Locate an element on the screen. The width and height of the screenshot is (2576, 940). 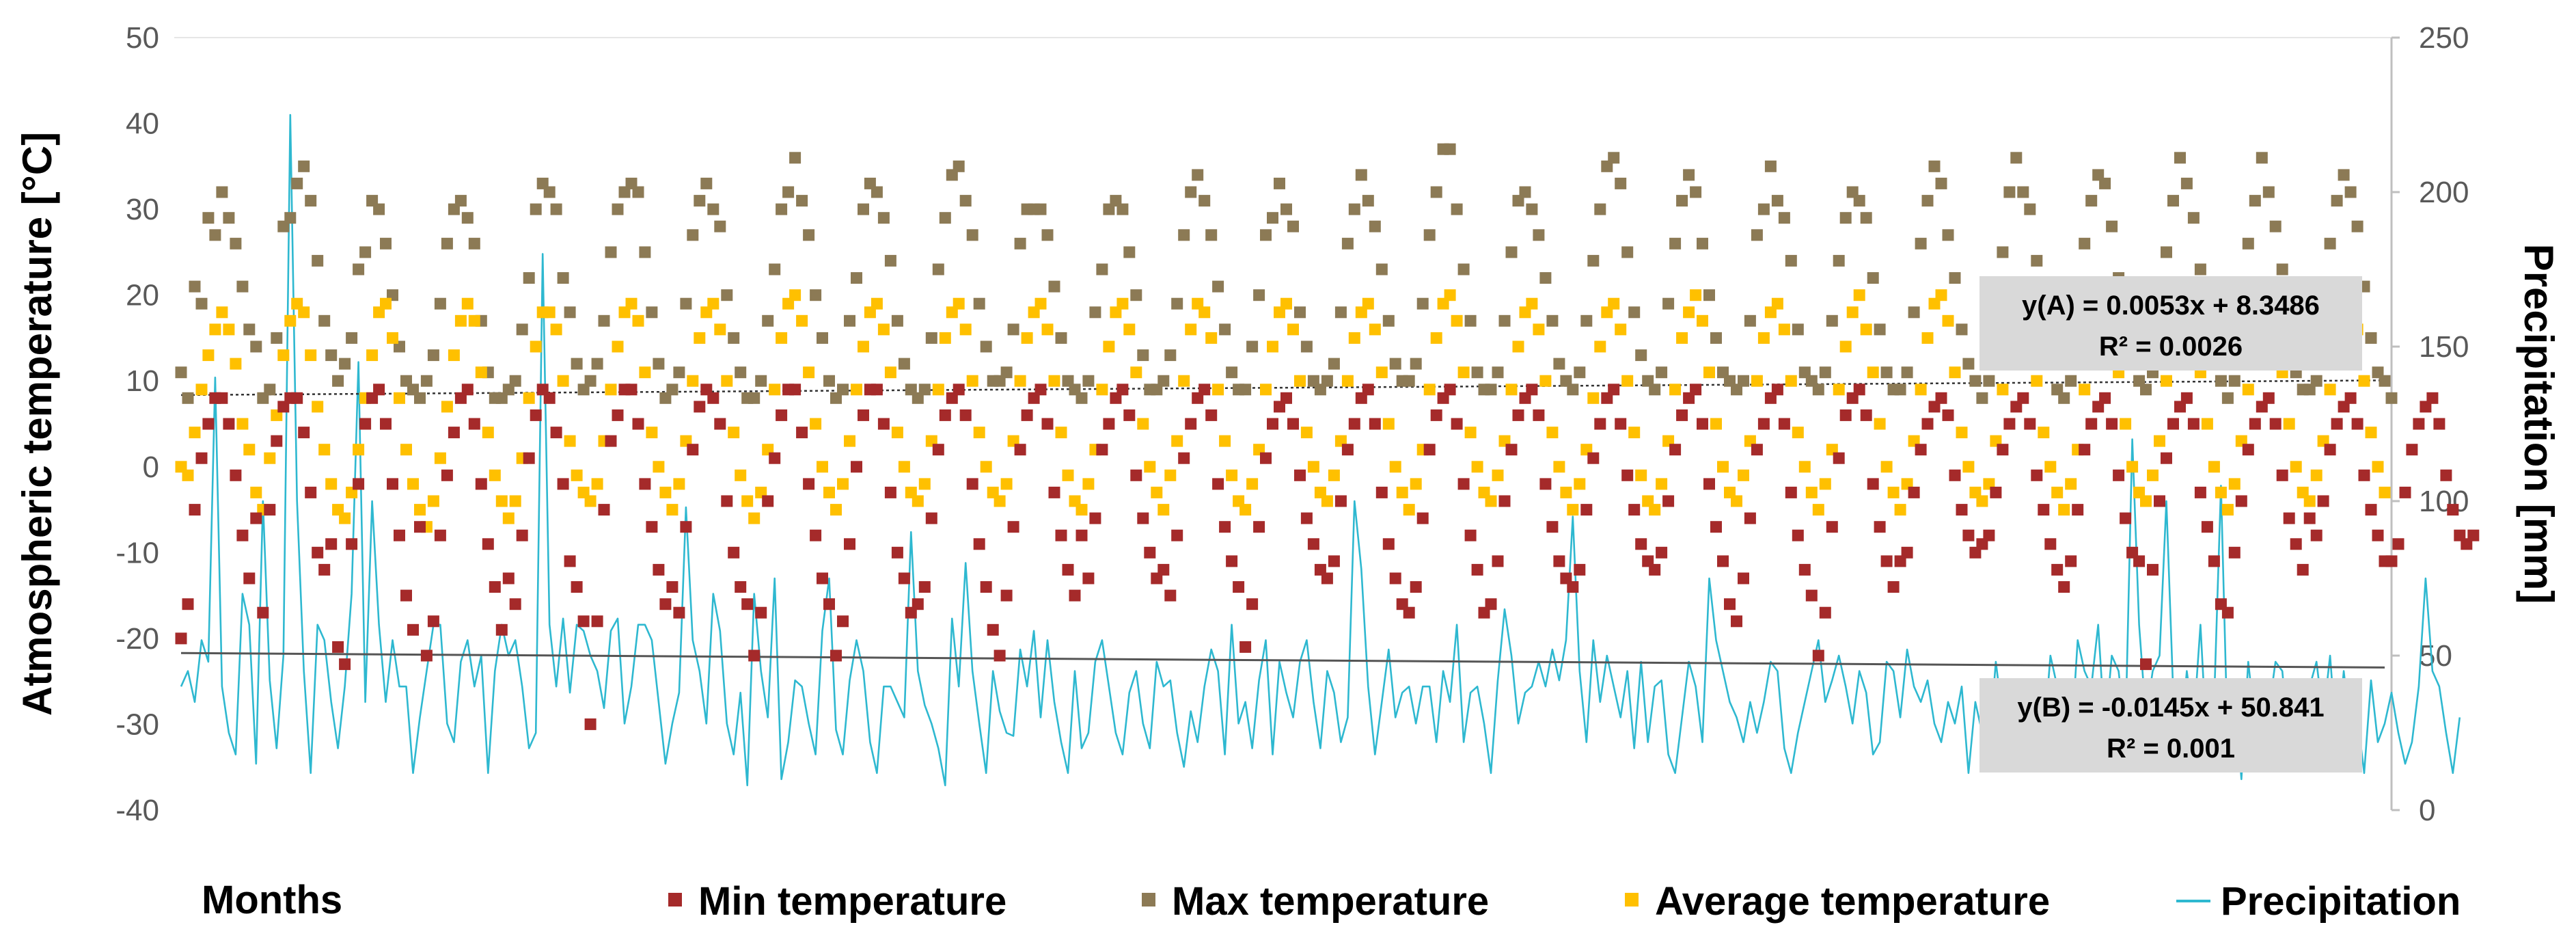
trendline-a-label: y(A) = 0.0053x + 8.3486 R² = 0.0026 is located at coordinates (2170, 323).